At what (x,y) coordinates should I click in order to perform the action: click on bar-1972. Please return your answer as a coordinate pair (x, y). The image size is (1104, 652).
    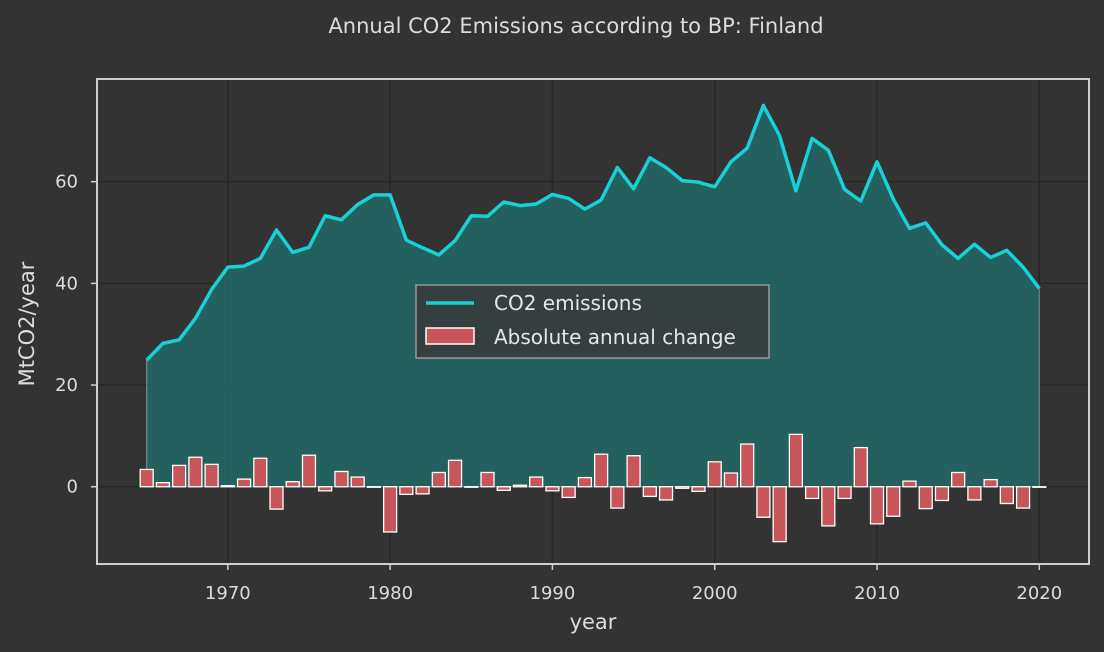
    Looking at the image, I should click on (260, 472).